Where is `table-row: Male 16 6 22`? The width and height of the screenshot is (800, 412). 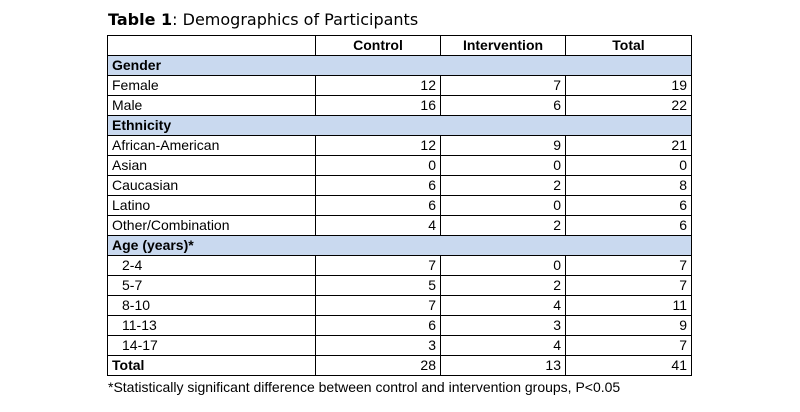 table-row: Male 16 6 22 is located at coordinates (399, 105).